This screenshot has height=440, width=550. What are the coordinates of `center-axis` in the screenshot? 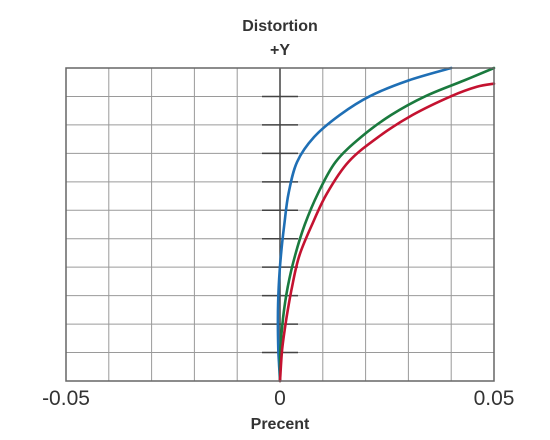 It's located at (280, 224).